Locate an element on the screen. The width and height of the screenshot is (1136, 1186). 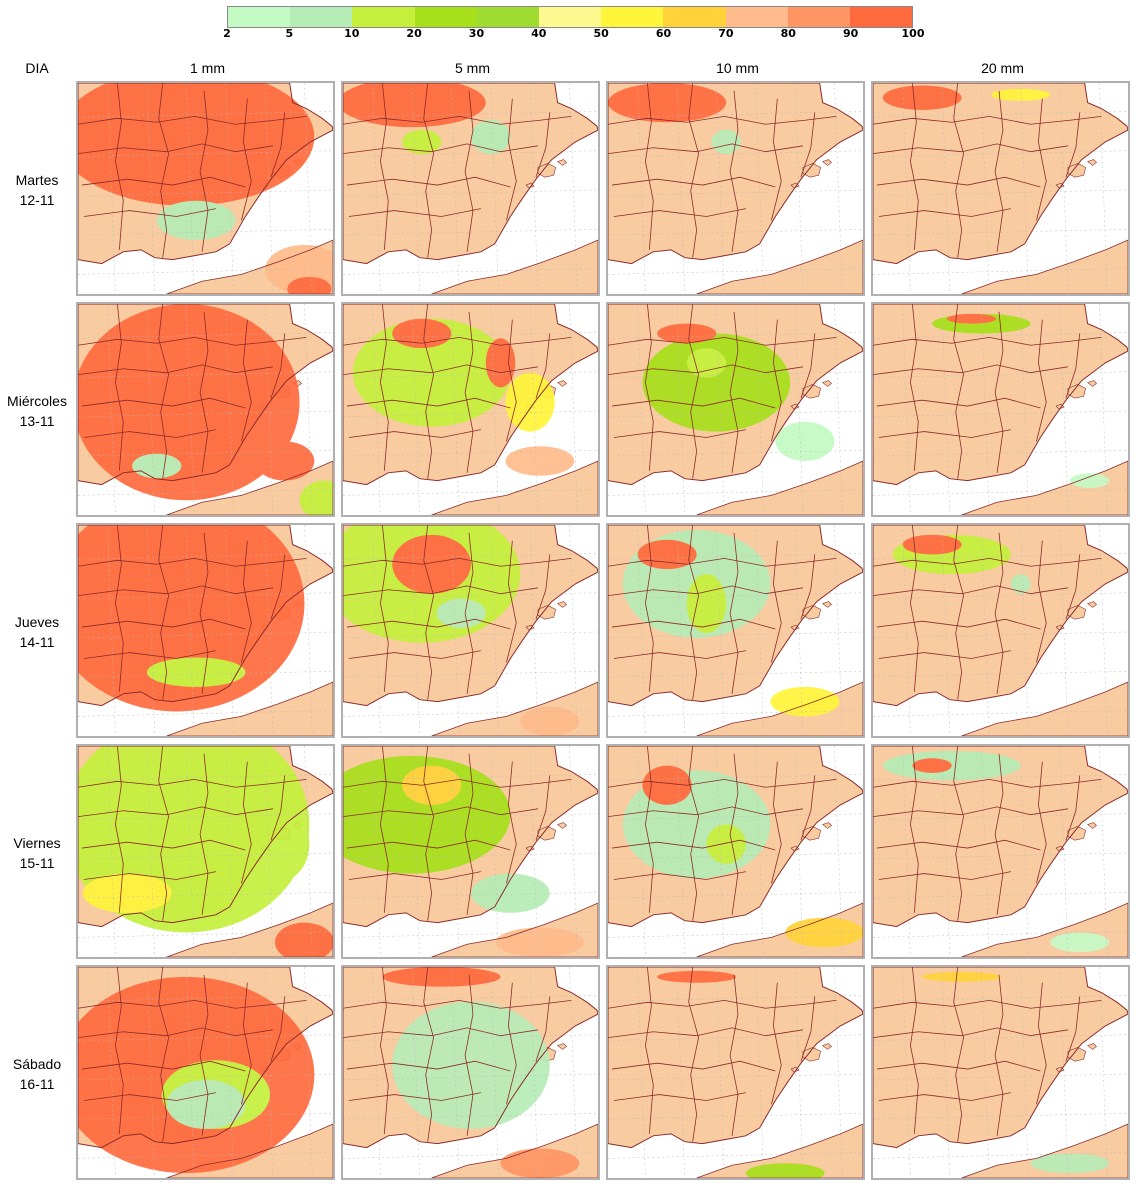
row-label-martes: Martes 12-11 is located at coordinates (37, 190).